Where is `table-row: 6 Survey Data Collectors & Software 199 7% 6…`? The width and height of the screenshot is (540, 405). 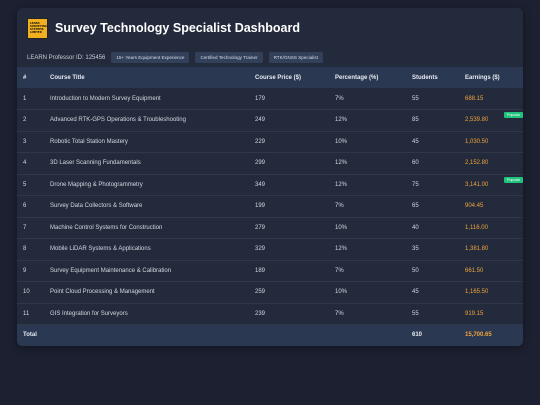
table-row: 6 Survey Data Collectors & Software 199 7% 6… is located at coordinates (270, 207).